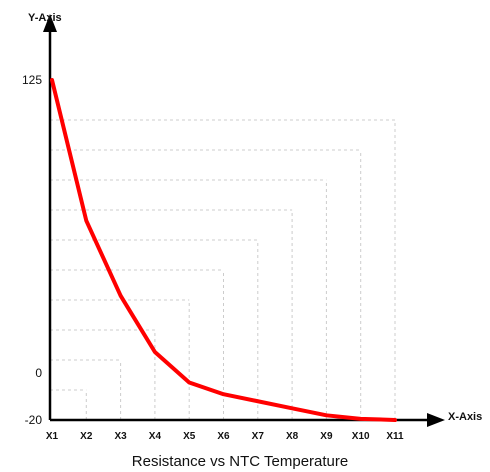 The width and height of the screenshot is (490, 472). Describe the element at coordinates (155, 436) in the screenshot. I see `x-tick-label: X4` at that location.